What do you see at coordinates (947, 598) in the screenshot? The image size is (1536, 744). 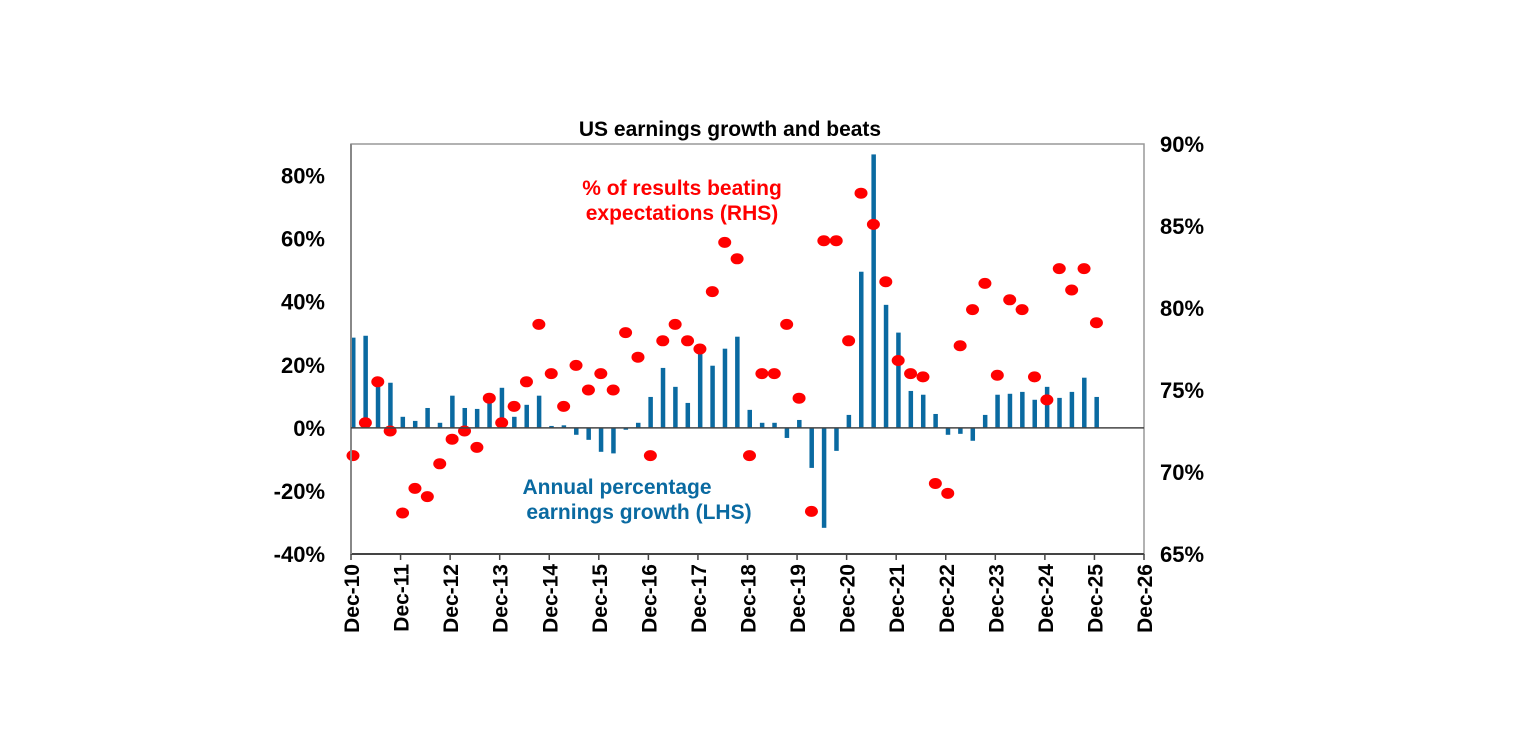 I see `x-tick-label: Dec-22` at bounding box center [947, 598].